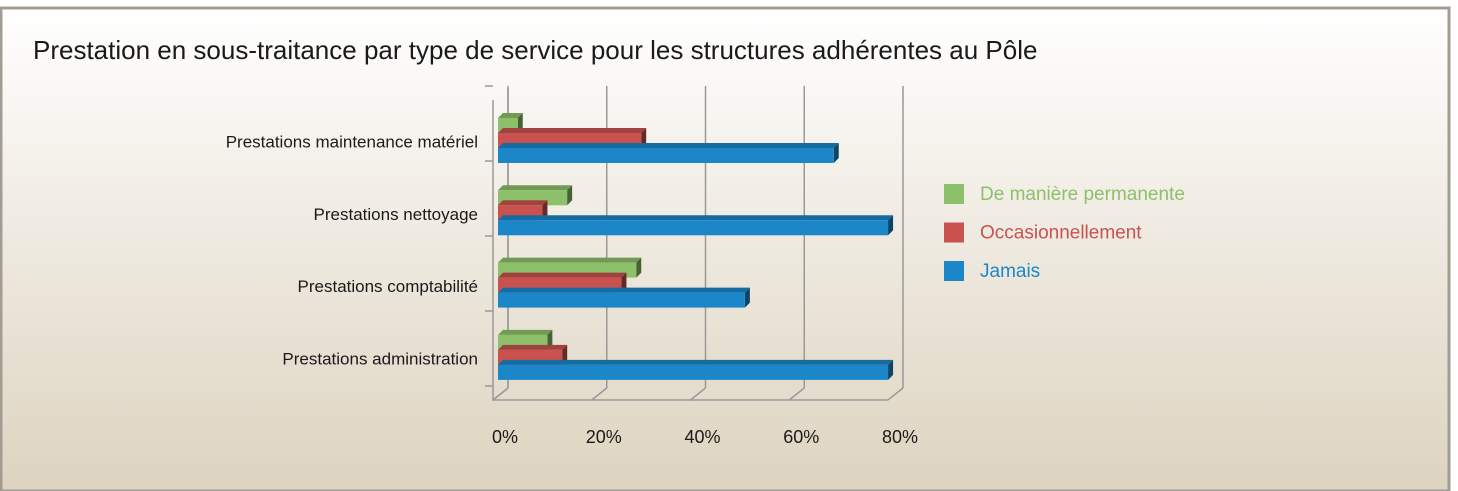 The image size is (1458, 491). Describe the element at coordinates (801, 437) in the screenshot. I see `x-tick-label: 60%` at that location.